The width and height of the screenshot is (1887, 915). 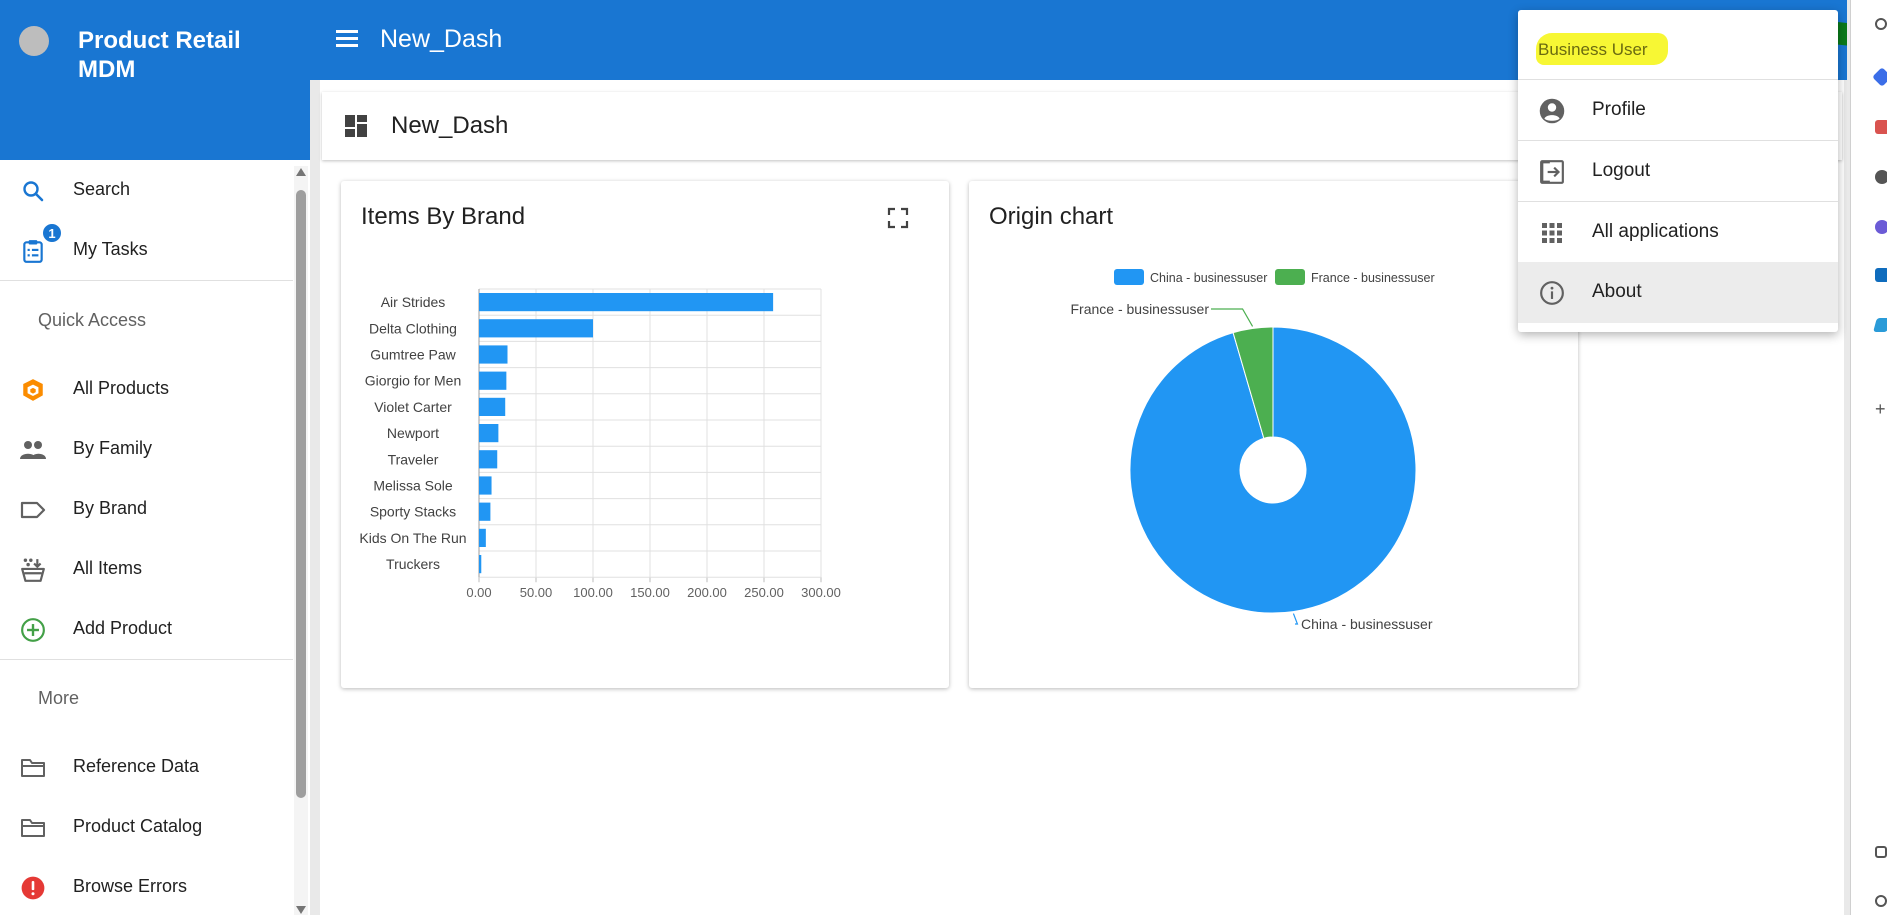 What do you see at coordinates (1881, 227) in the screenshot?
I see `copilot-icon` at bounding box center [1881, 227].